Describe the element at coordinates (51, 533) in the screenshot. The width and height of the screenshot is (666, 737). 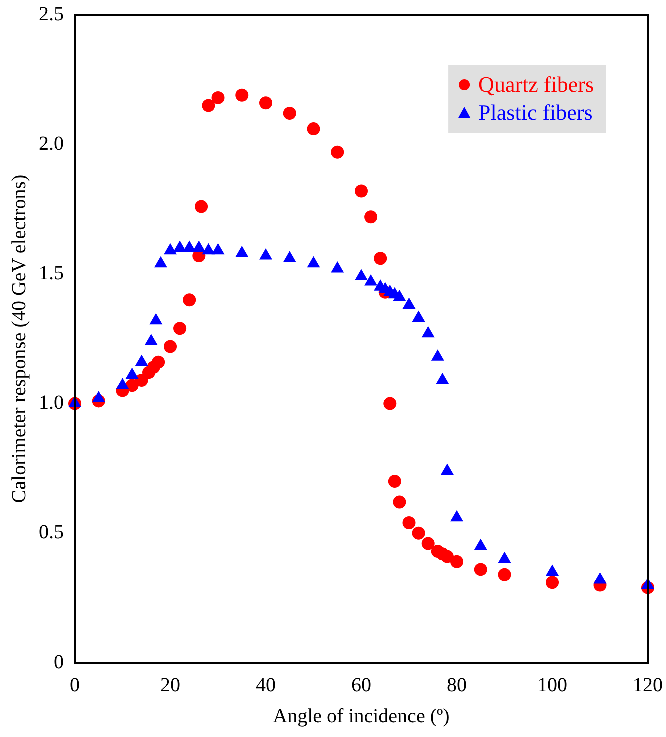
I see `y-tick-label: 0.5` at that location.